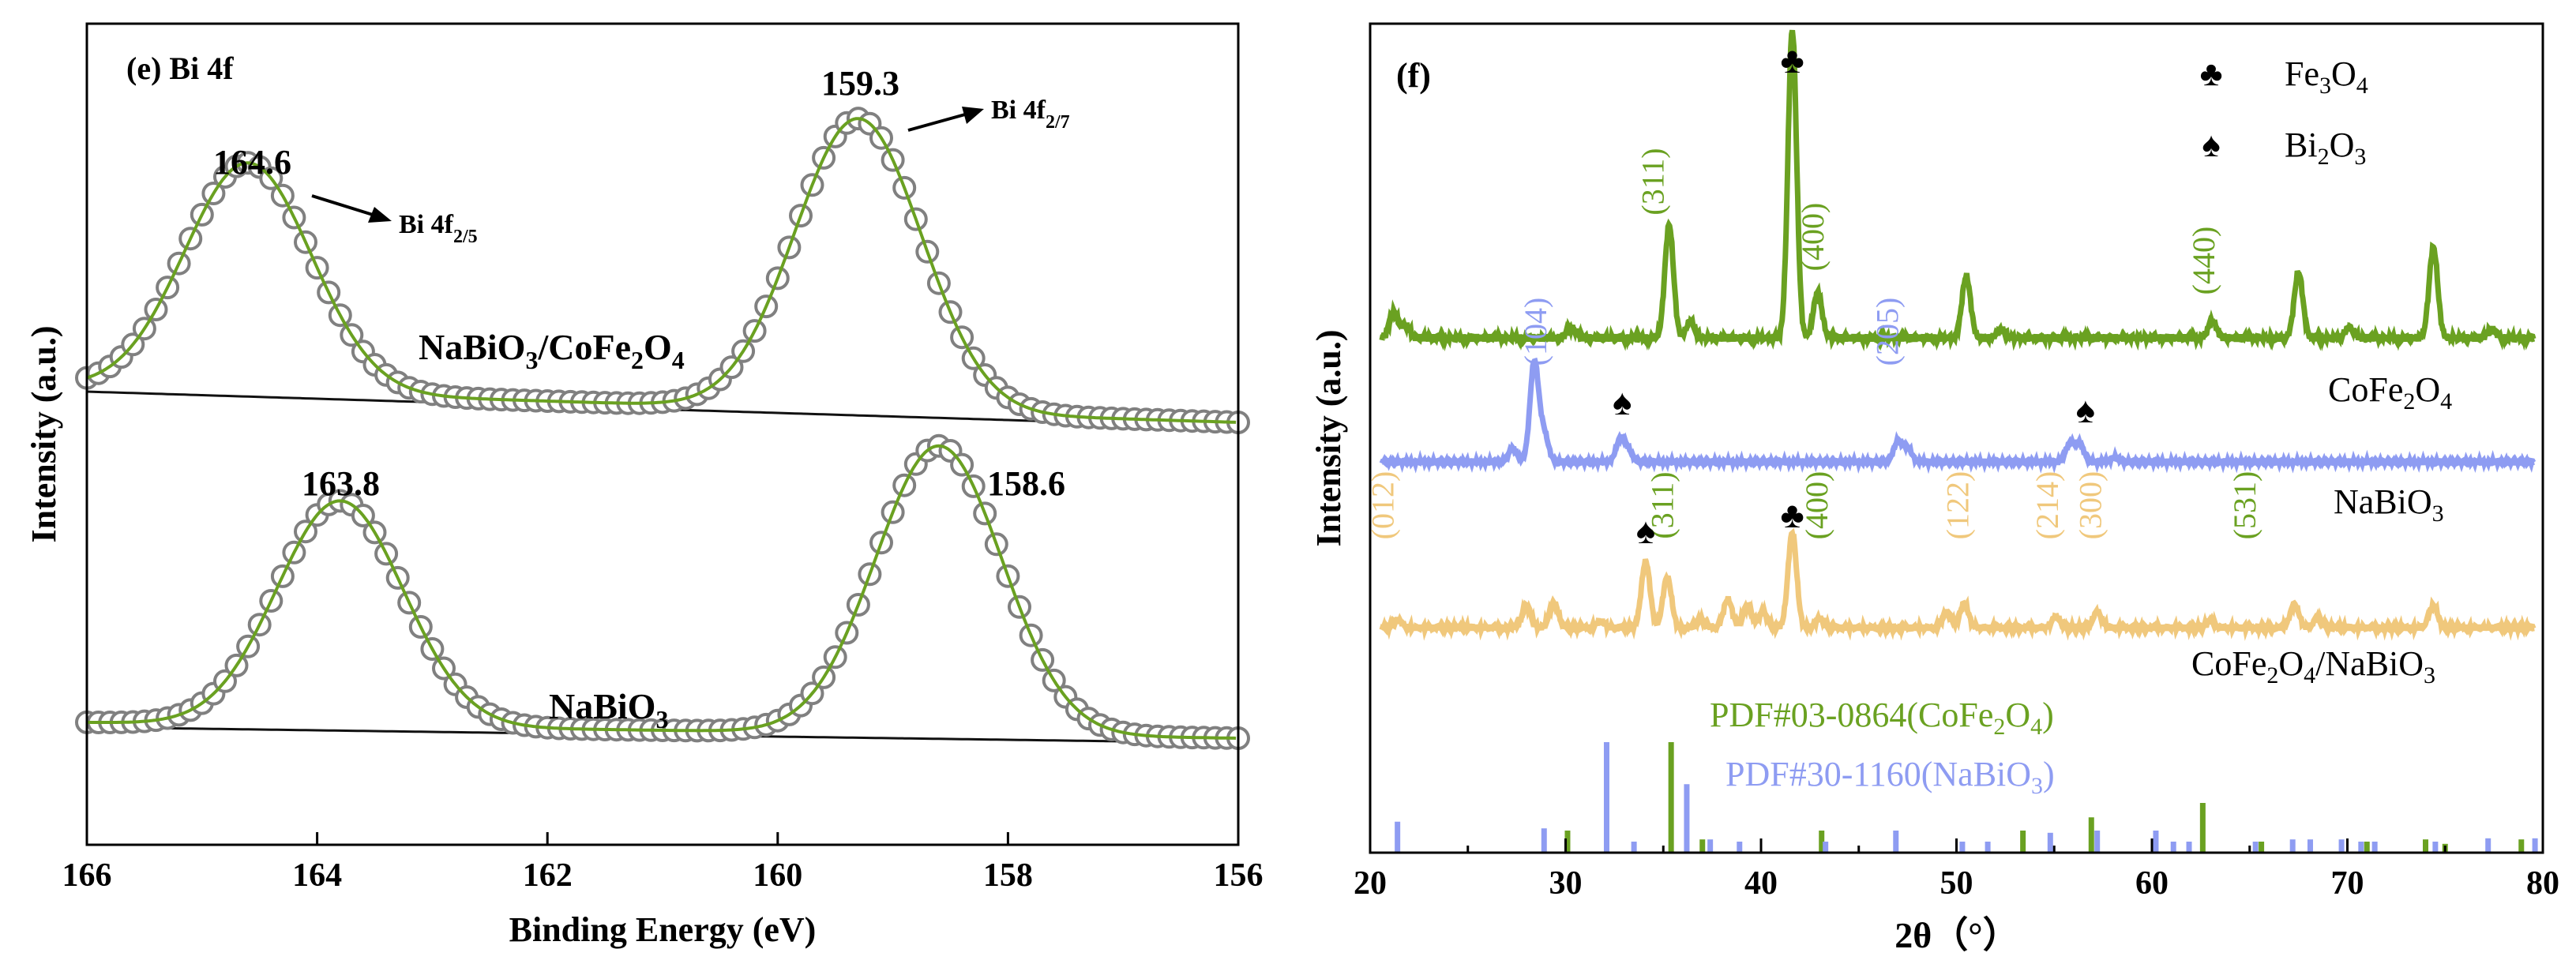 This screenshot has height=979, width=2576. I want to click on xps-series, so click(662, 591).